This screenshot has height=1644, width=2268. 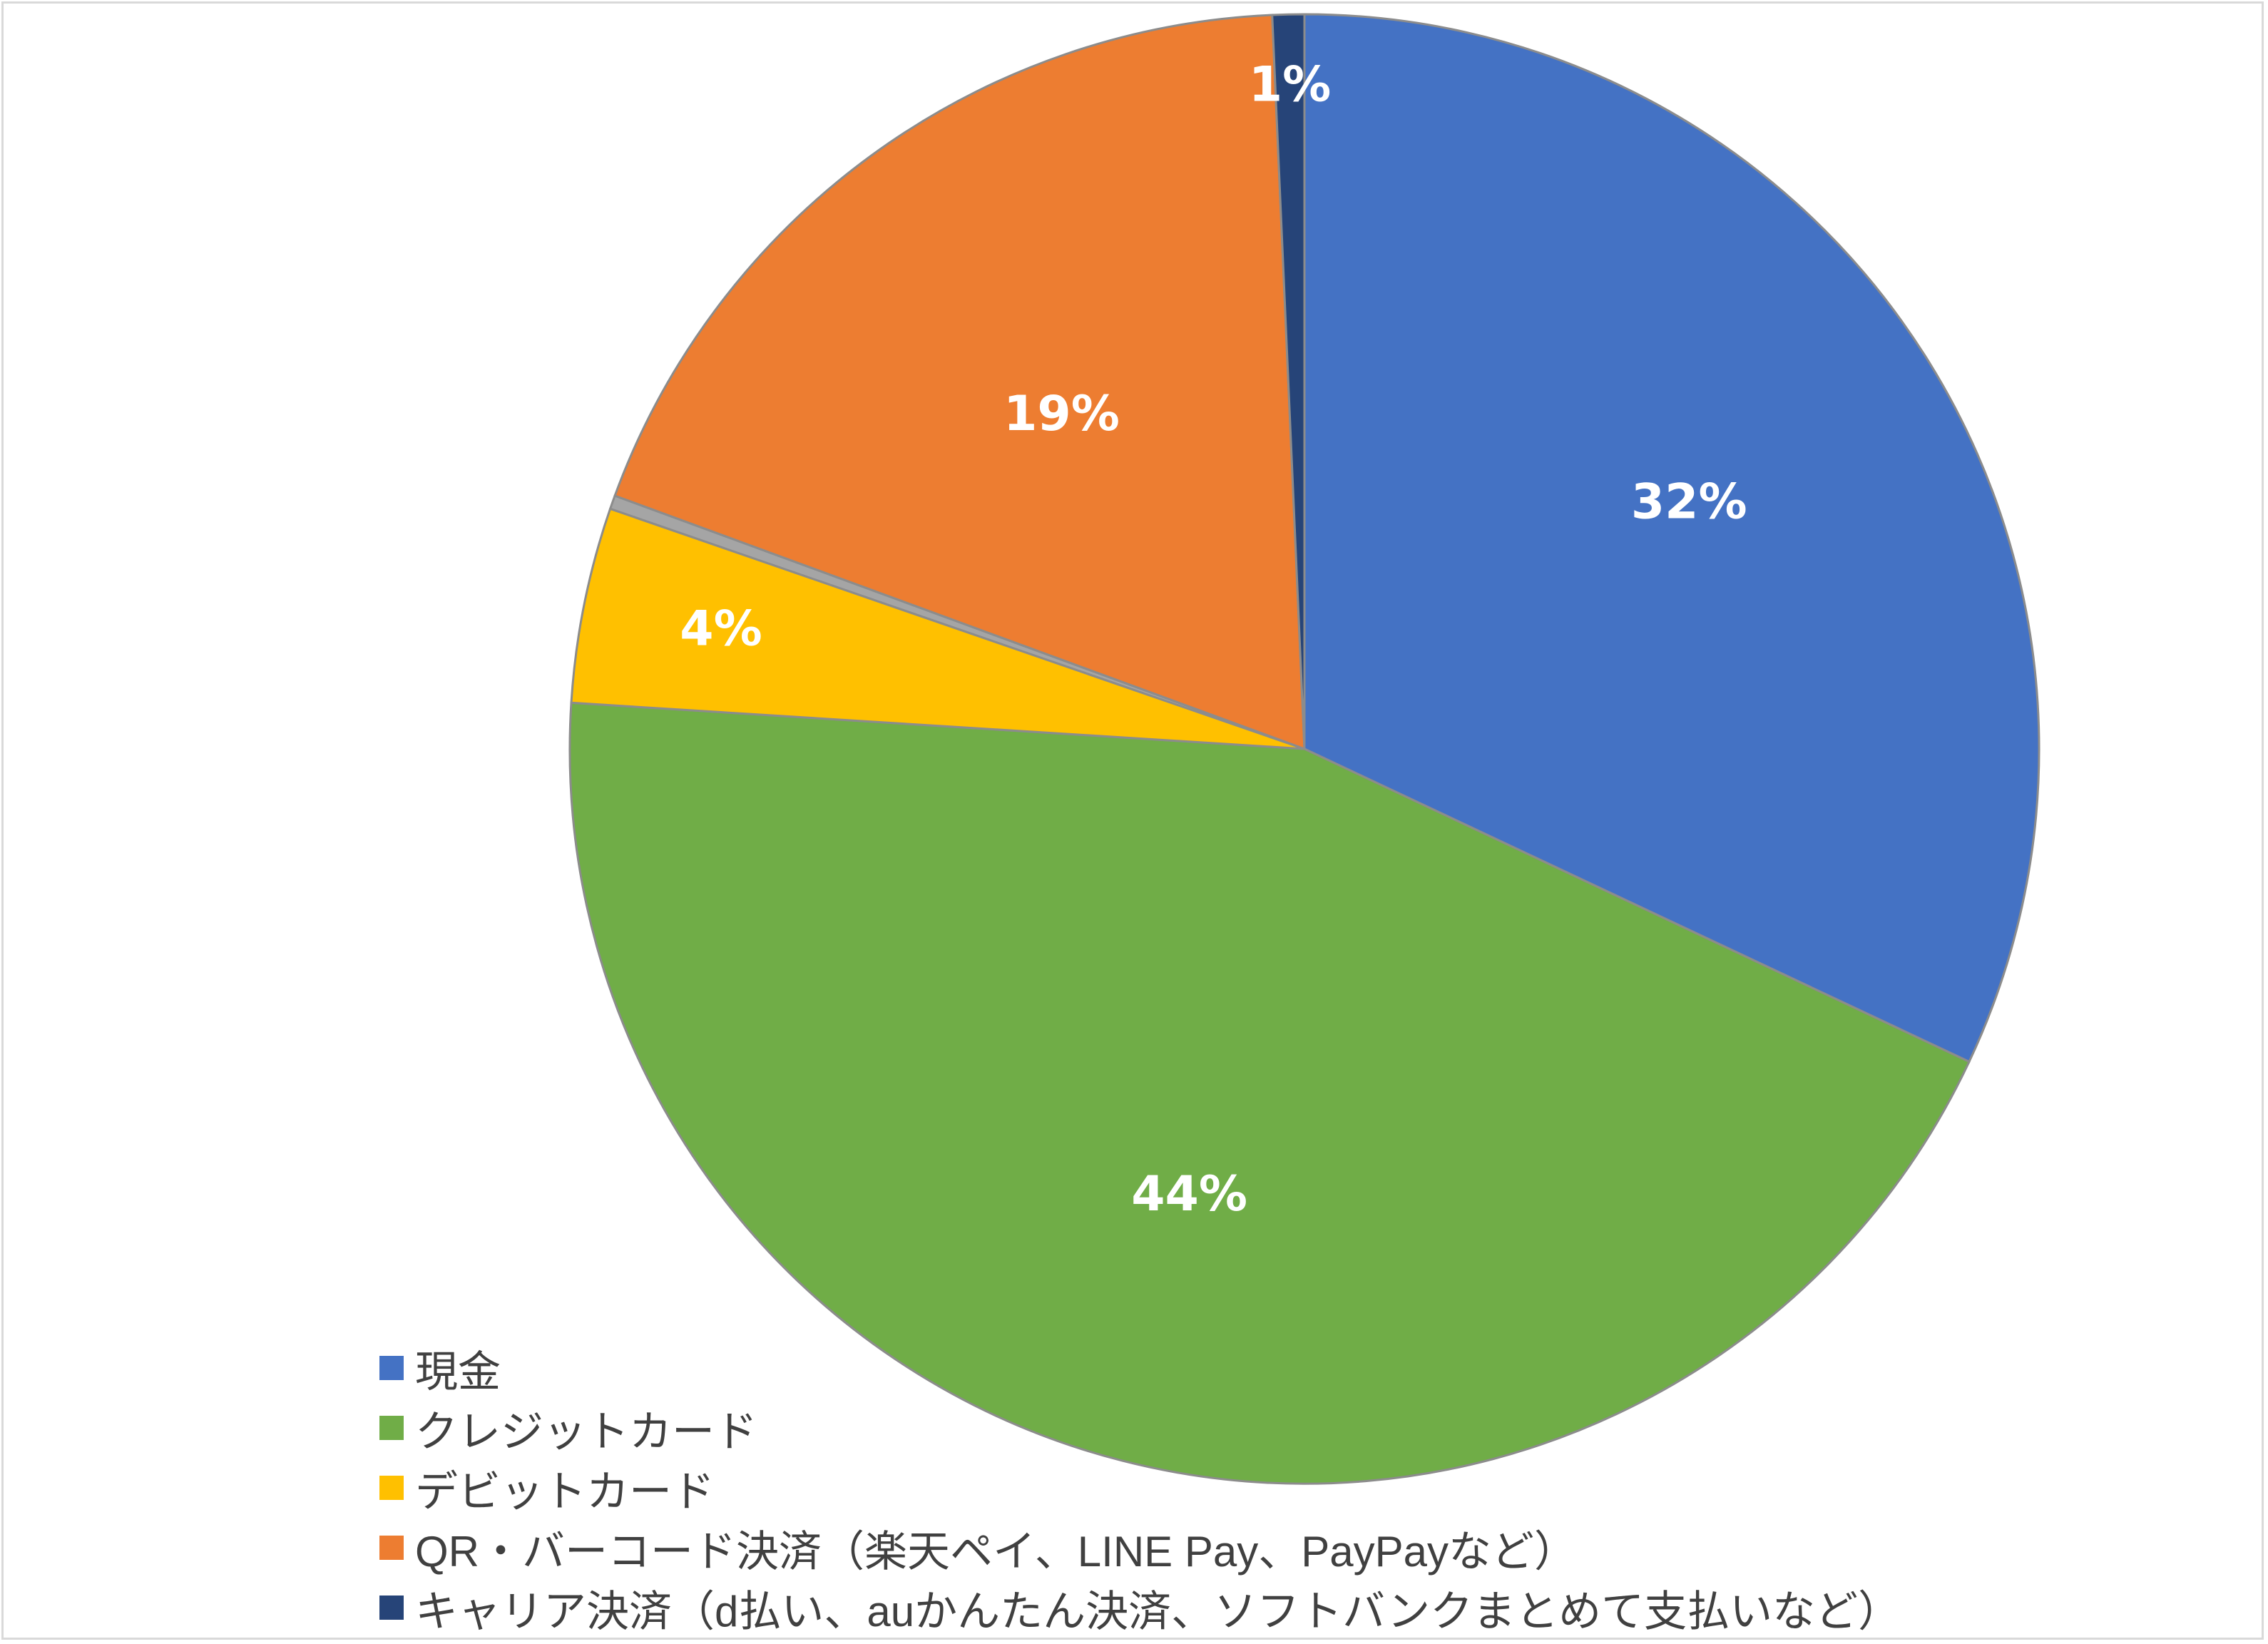 What do you see at coordinates (586, 1432) in the screenshot?
I see `legend-label: クレジットカード` at bounding box center [586, 1432].